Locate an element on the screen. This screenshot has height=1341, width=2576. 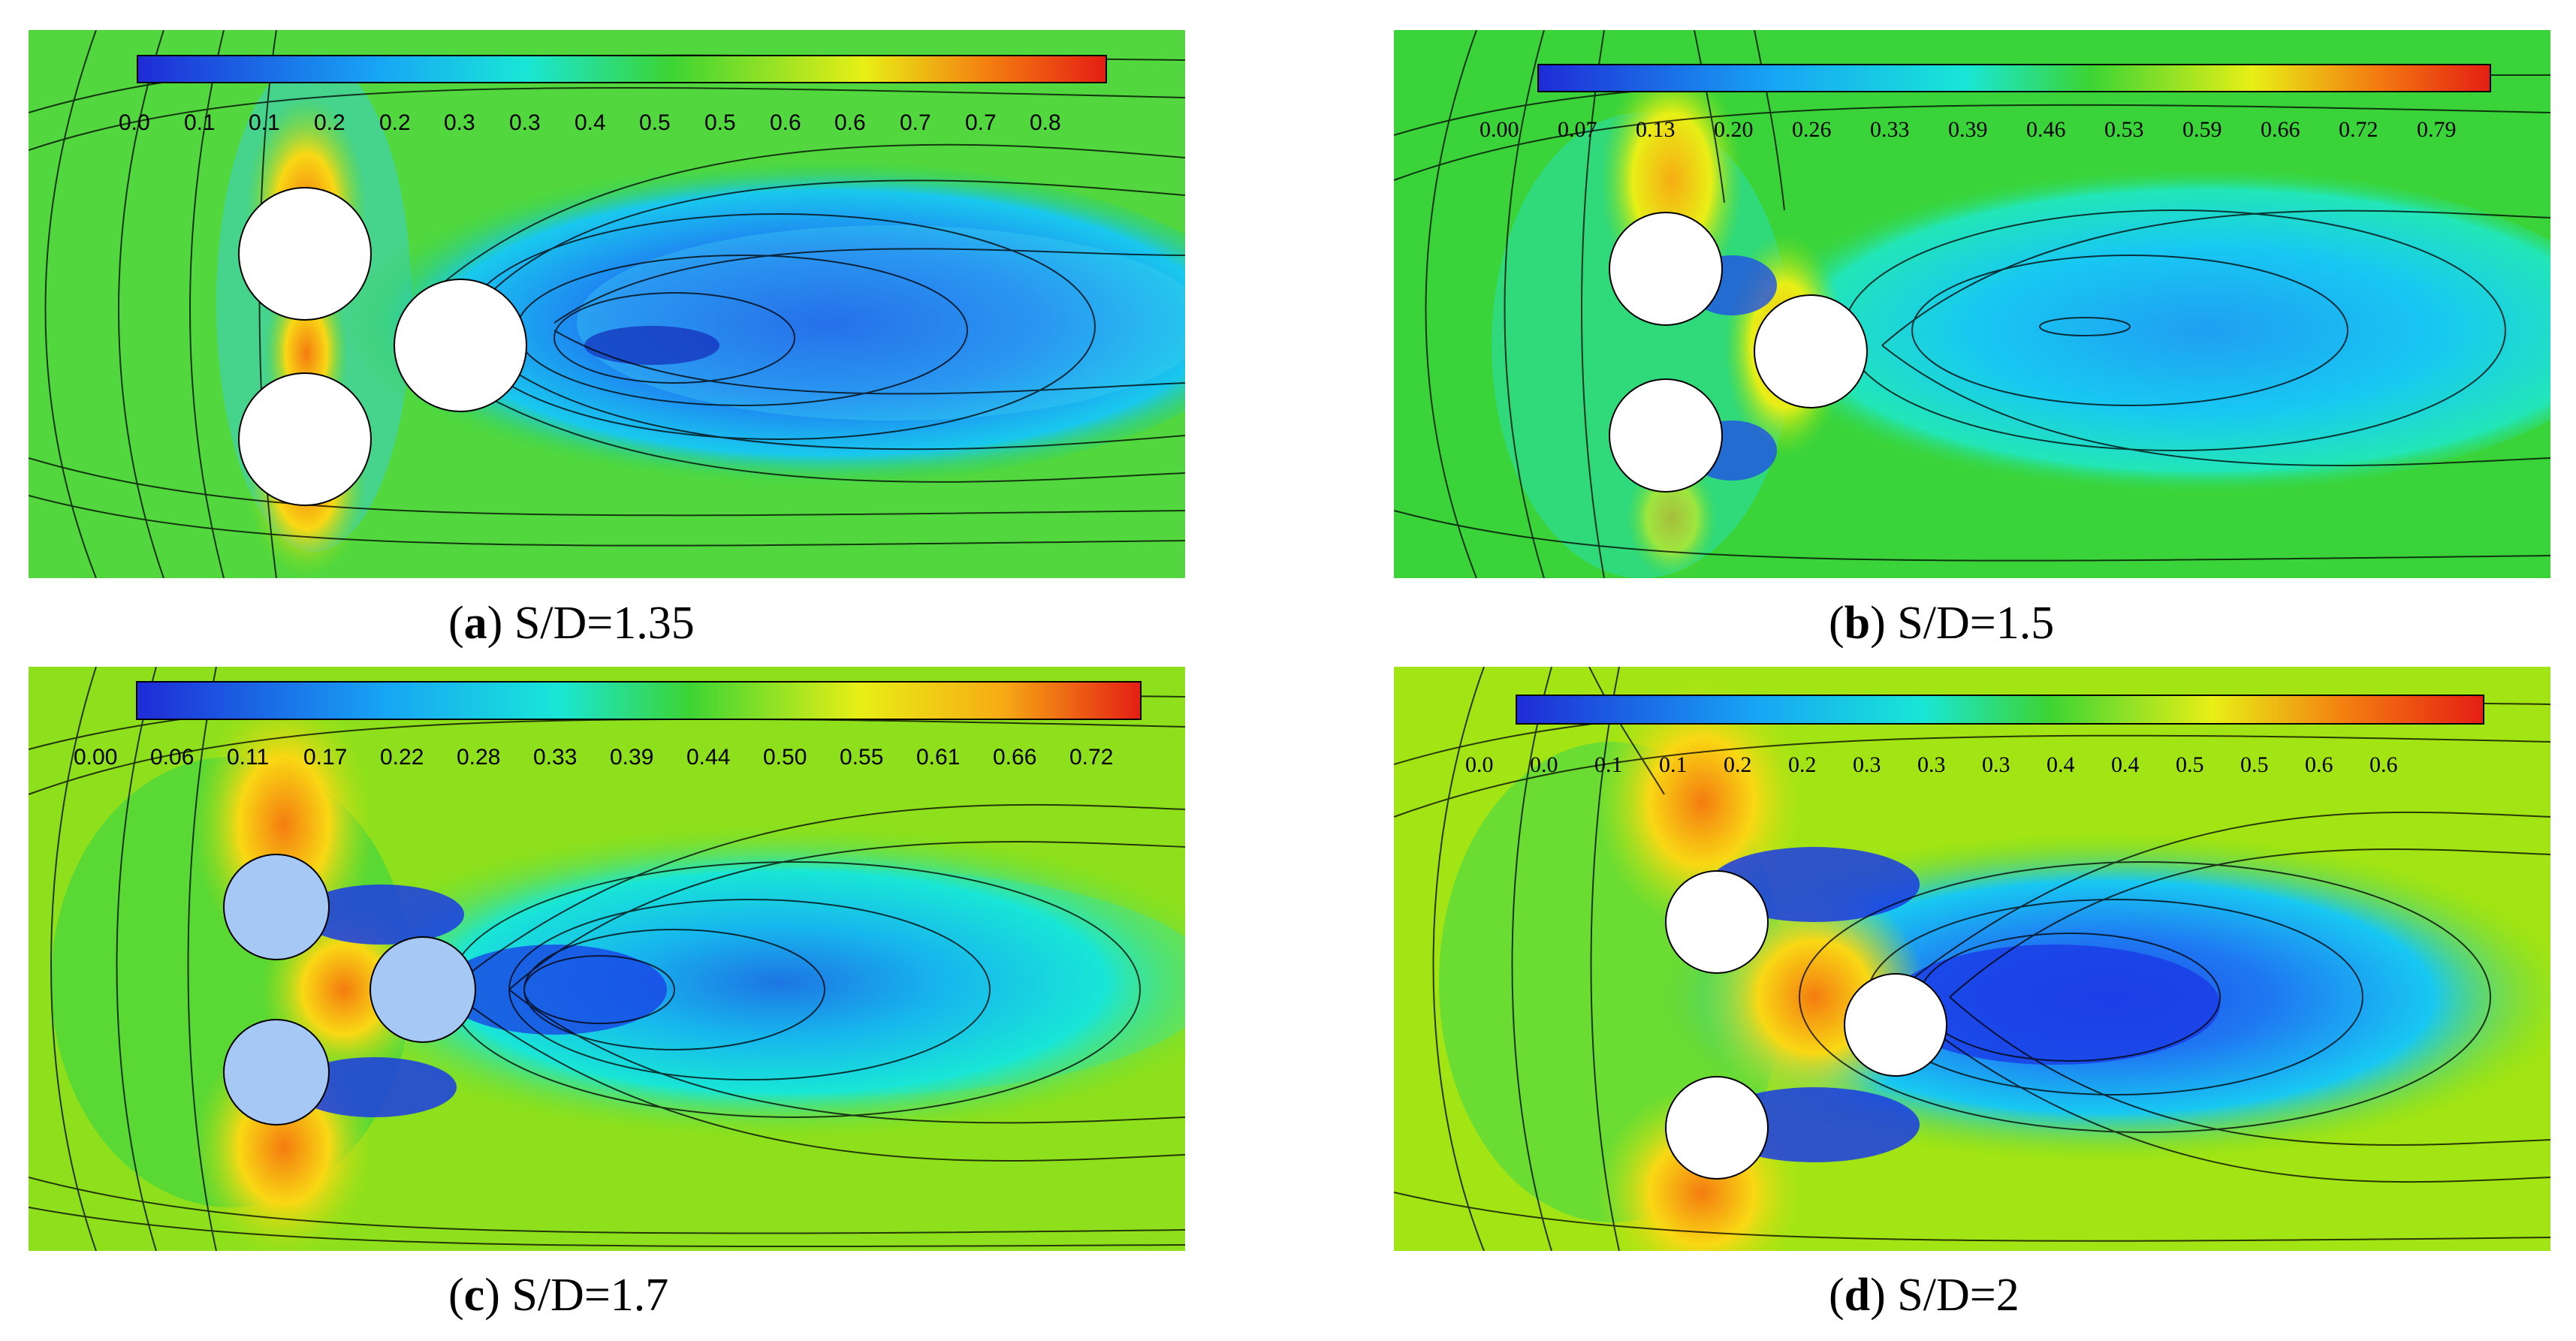
legend-tick: 0.55 is located at coordinates (861, 757).